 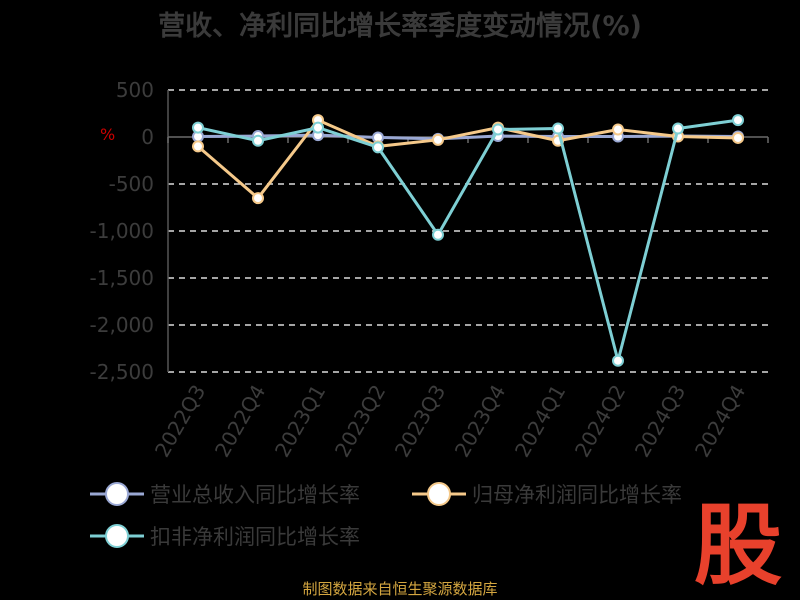 What do you see at coordinates (577, 495) in the screenshot?
I see `legend-label: 归母净利润同比增长率` at bounding box center [577, 495].